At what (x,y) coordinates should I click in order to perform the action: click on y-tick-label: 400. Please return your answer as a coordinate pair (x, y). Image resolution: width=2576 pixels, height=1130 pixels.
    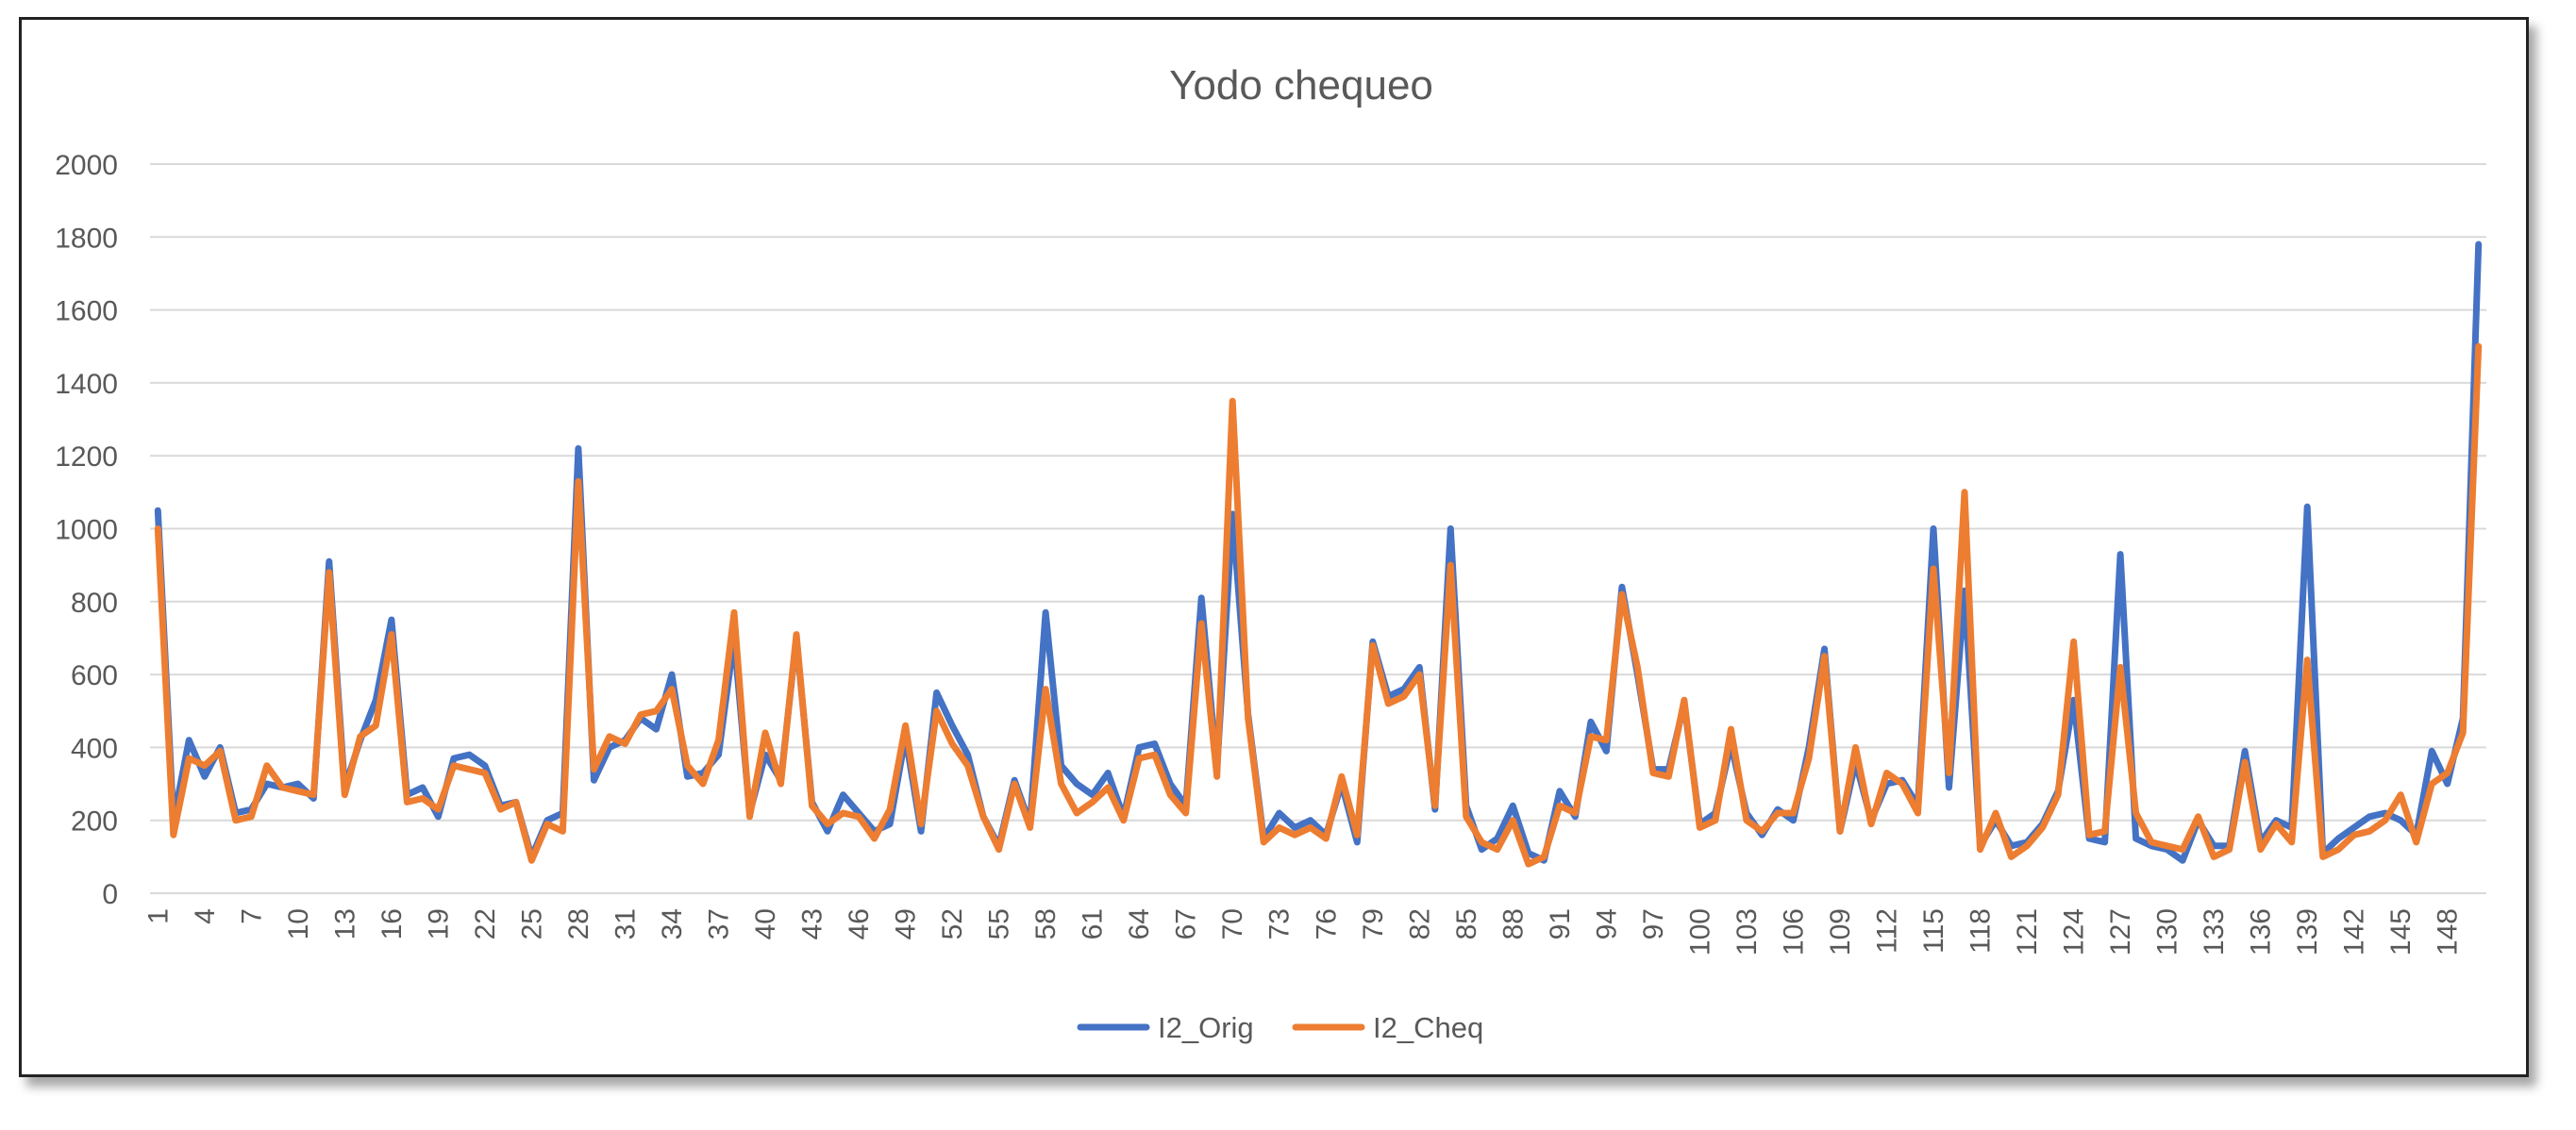
    Looking at the image, I should click on (94, 748).